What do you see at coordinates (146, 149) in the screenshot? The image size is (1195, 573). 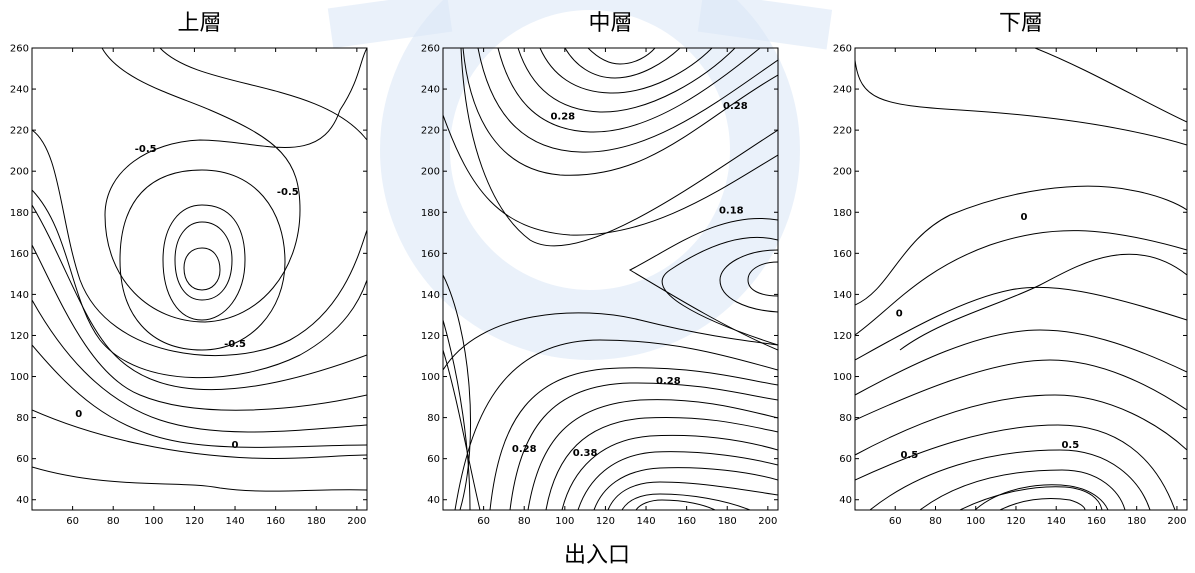 I see `contour-label: -0.5` at bounding box center [146, 149].